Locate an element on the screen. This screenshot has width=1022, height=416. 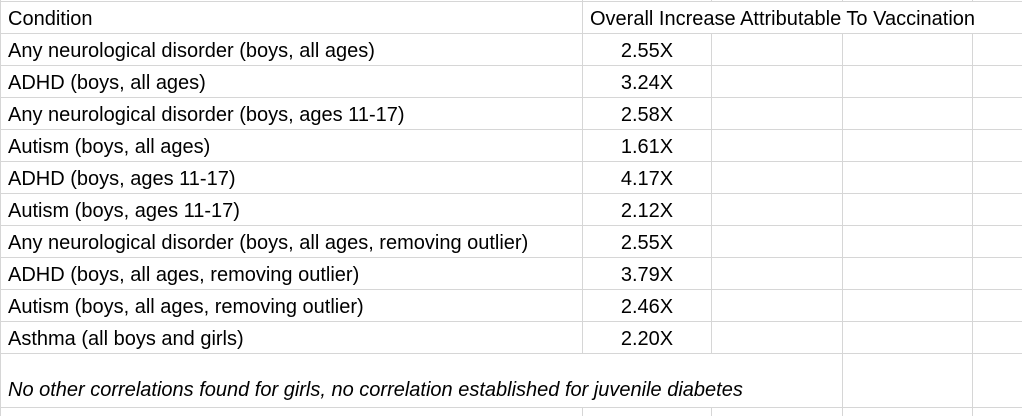
condition-cell: Autism (boys, ages 11-17) is located at coordinates (292, 209).